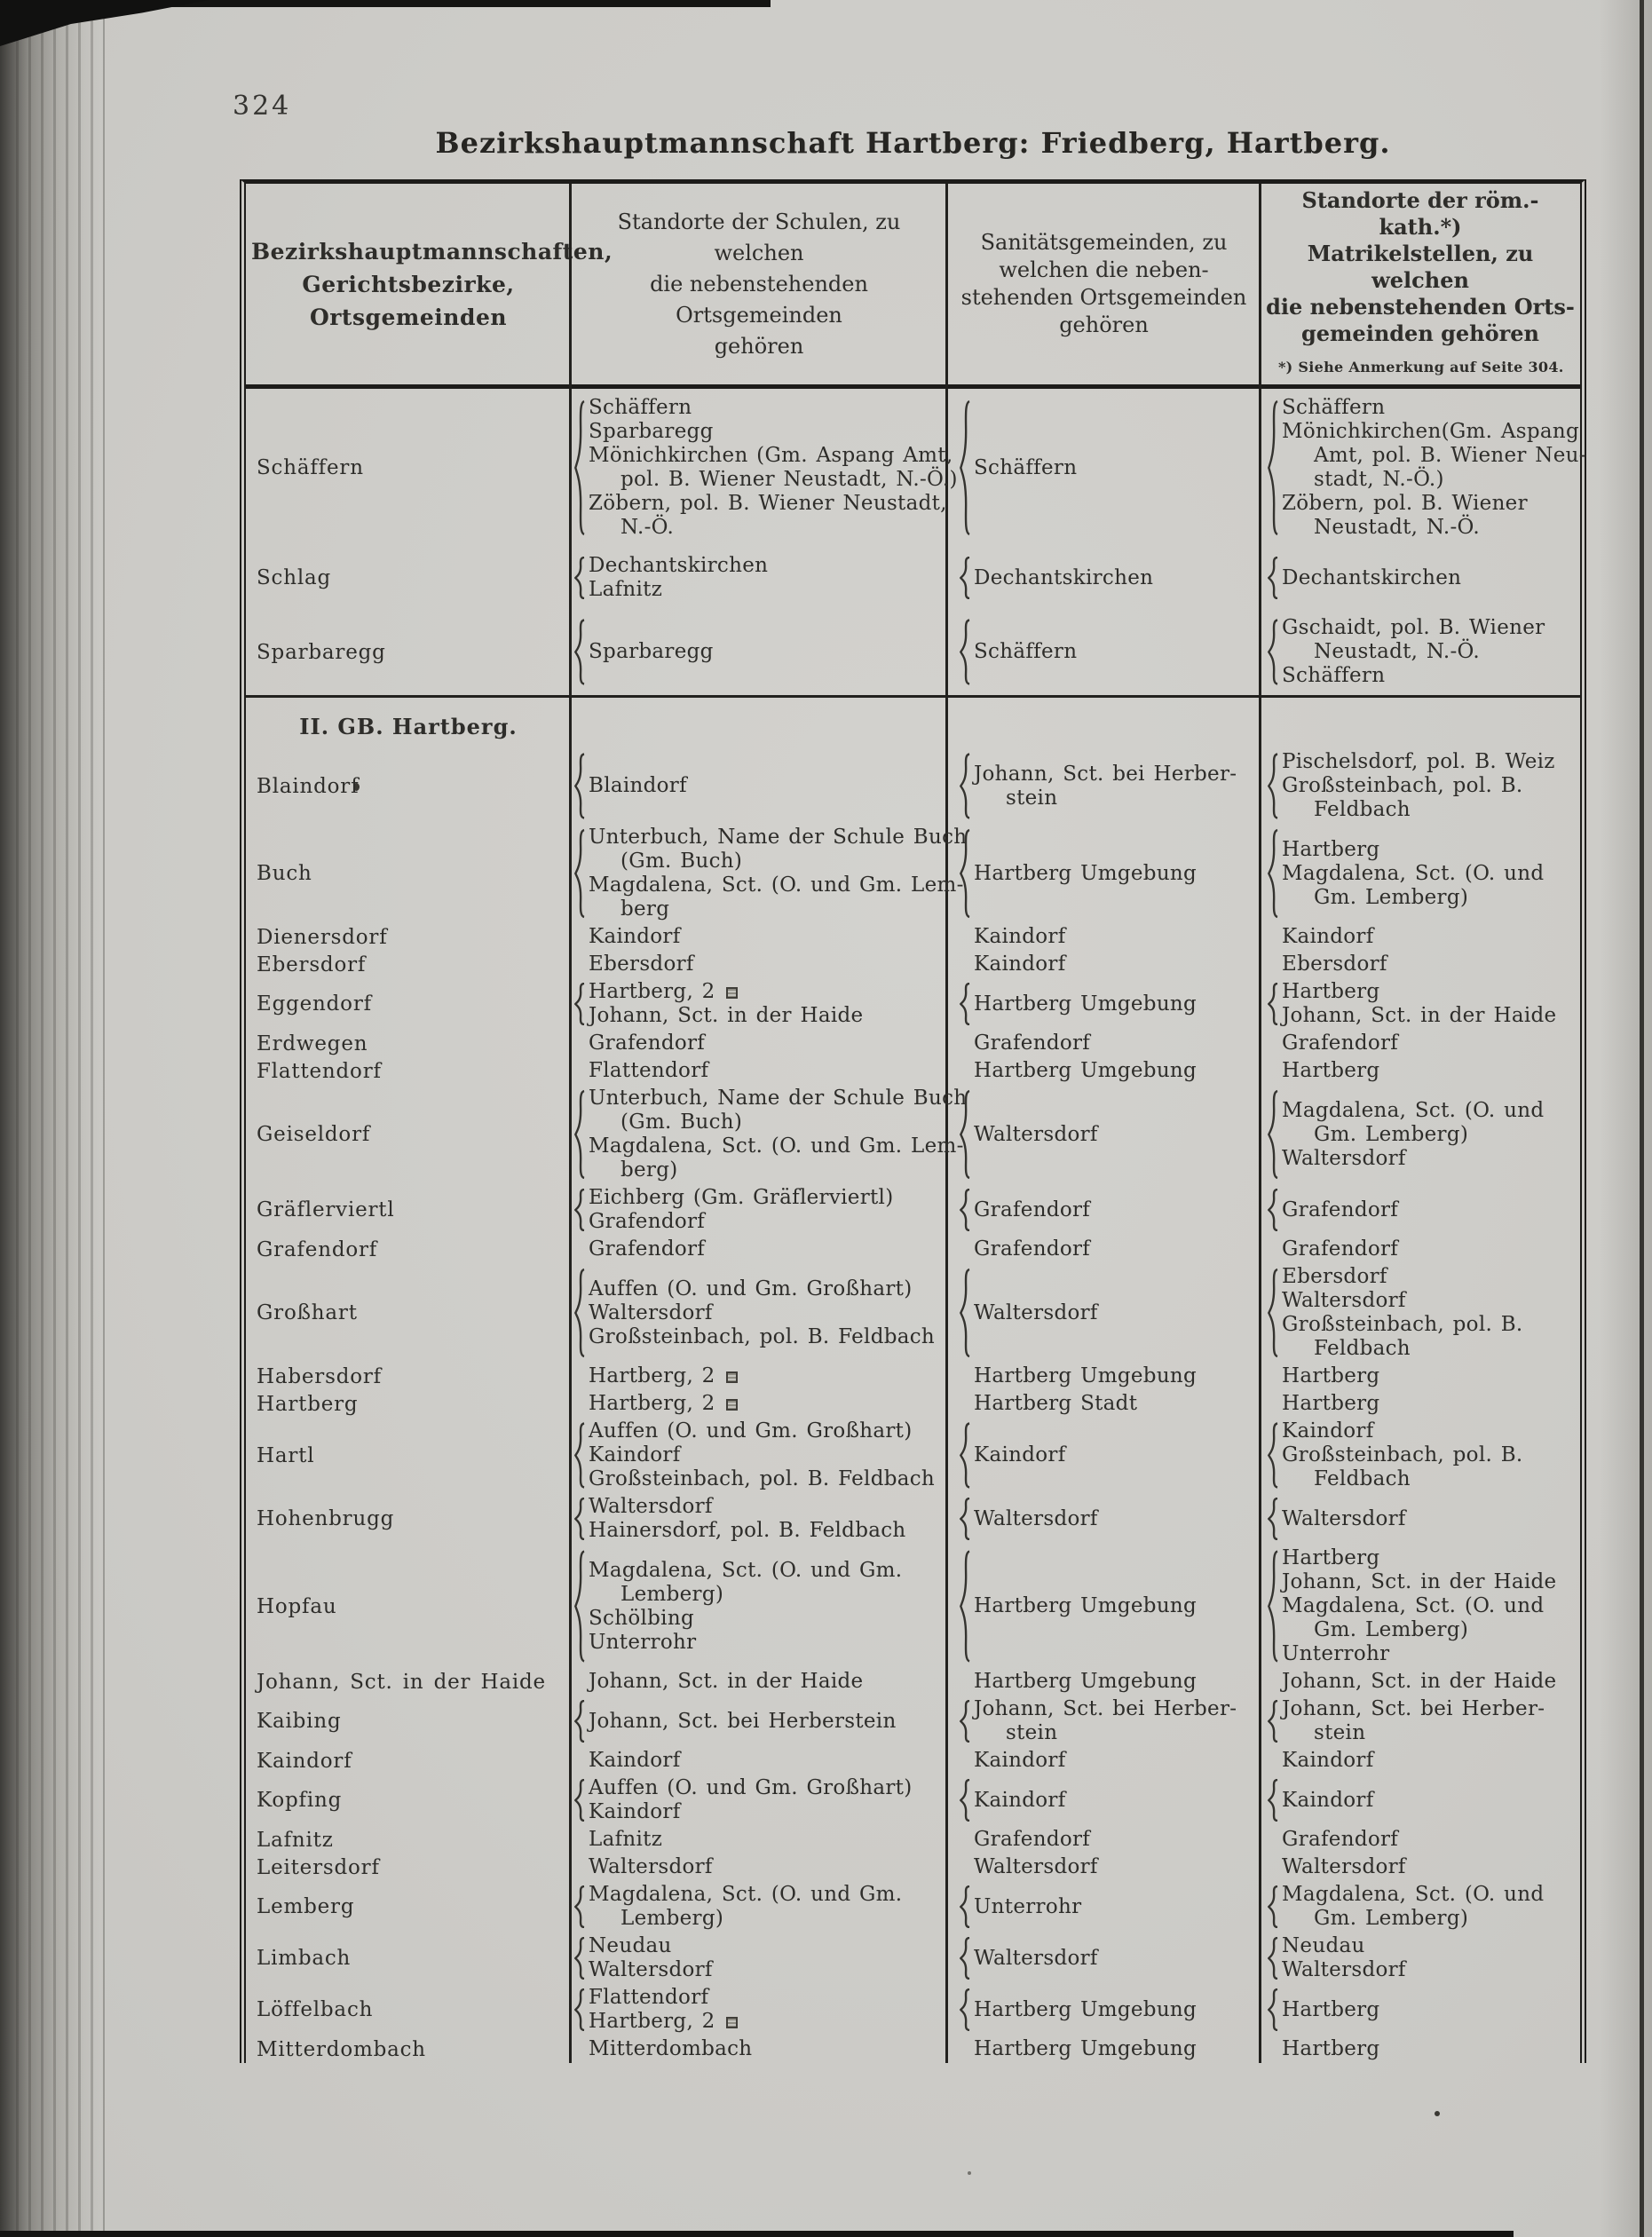 The height and width of the screenshot is (2237, 1652). Describe the element at coordinates (409, 284) in the screenshot. I see `header-line: Gerichtsbezirke,` at that location.